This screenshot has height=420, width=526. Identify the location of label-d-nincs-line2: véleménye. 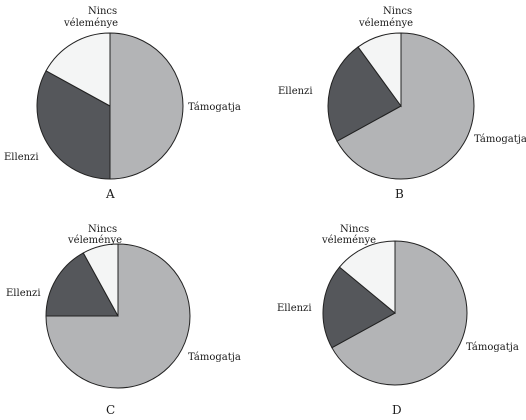
(348, 240).